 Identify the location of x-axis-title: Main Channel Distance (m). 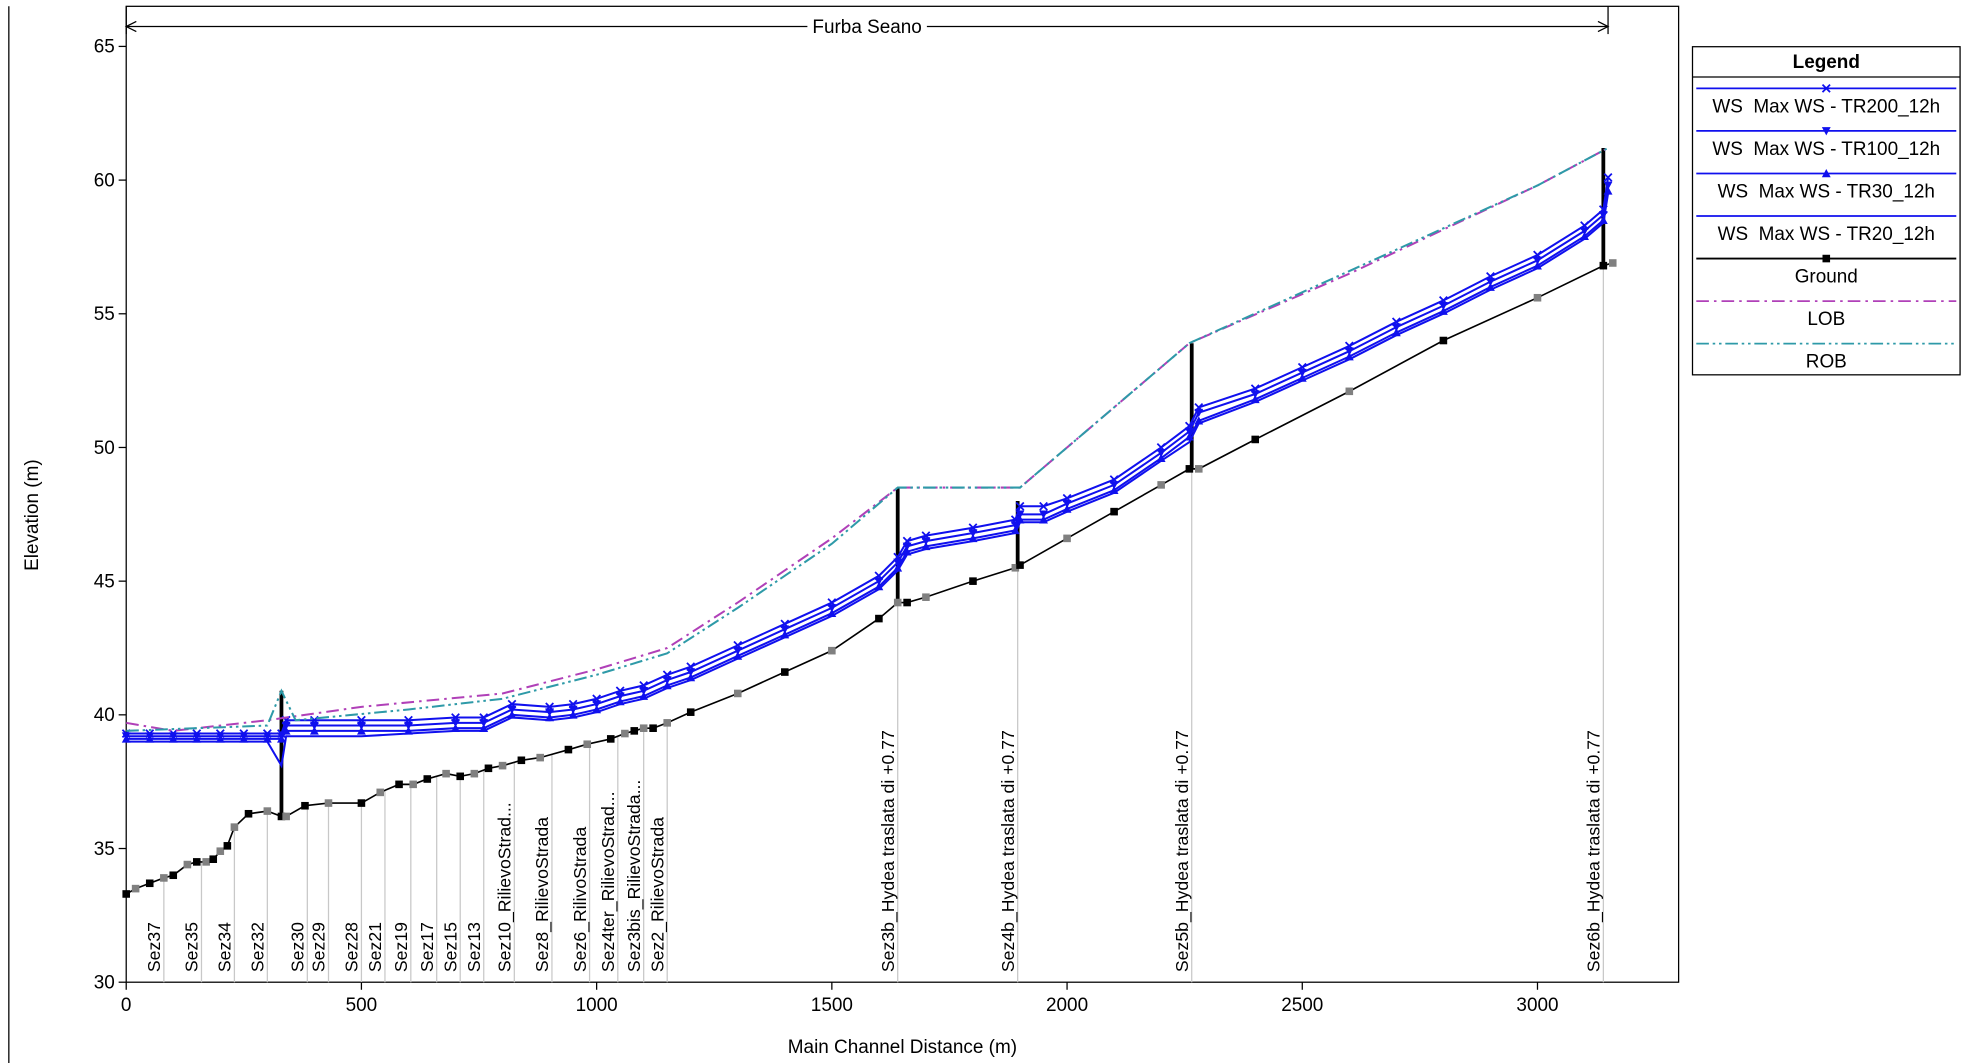
(902, 1047).